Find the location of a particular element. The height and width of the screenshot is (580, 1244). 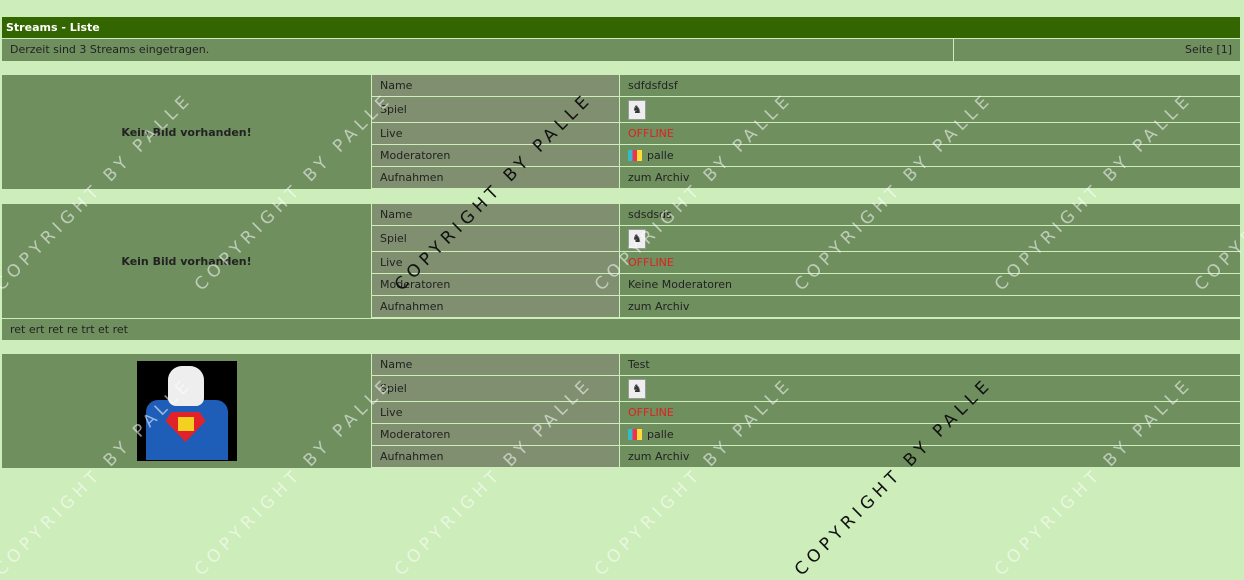

moderators-text: Keine Moderatoren is located at coordinates (930, 285).